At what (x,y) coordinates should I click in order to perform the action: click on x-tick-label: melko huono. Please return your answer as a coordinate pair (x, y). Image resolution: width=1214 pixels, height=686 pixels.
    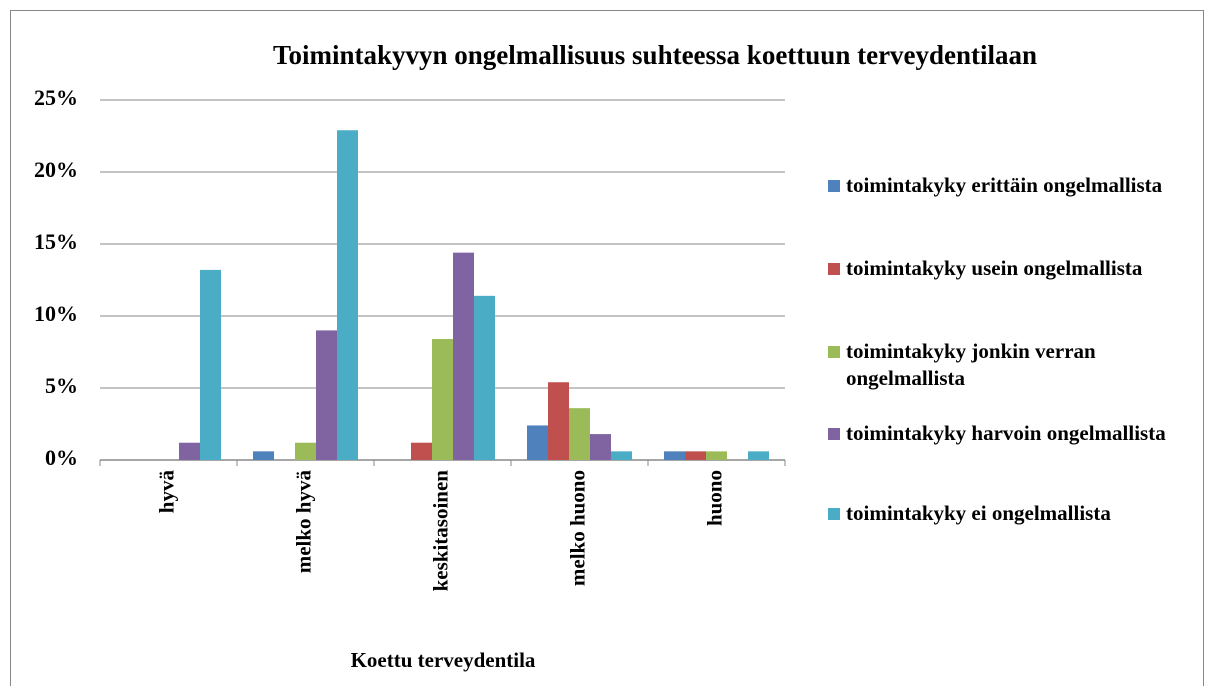
    Looking at the image, I should click on (577, 528).